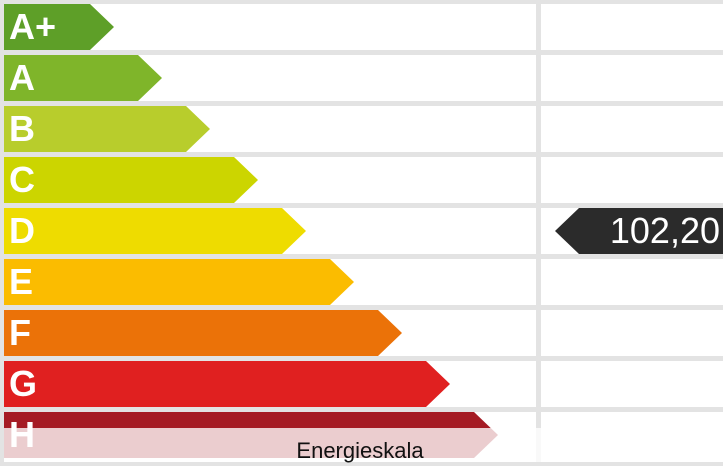 The image size is (723, 466). Describe the element at coordinates (33, 26) in the screenshot. I see `energy-class-label: A+` at that location.